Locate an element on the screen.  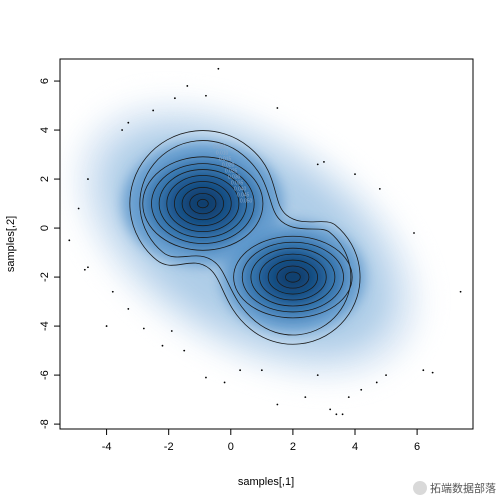
contour-label: 0.010 is located at coordinates (222, 154).